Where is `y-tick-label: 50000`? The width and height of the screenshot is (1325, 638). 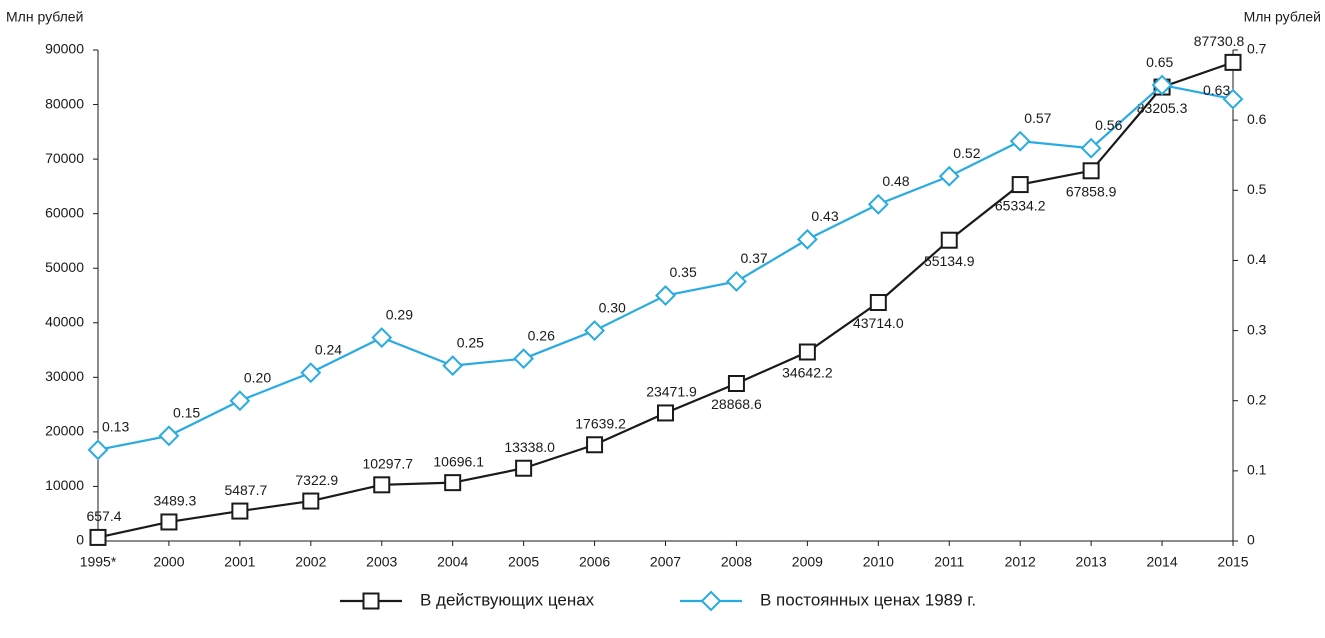
y-tick-label: 50000 is located at coordinates (64, 267).